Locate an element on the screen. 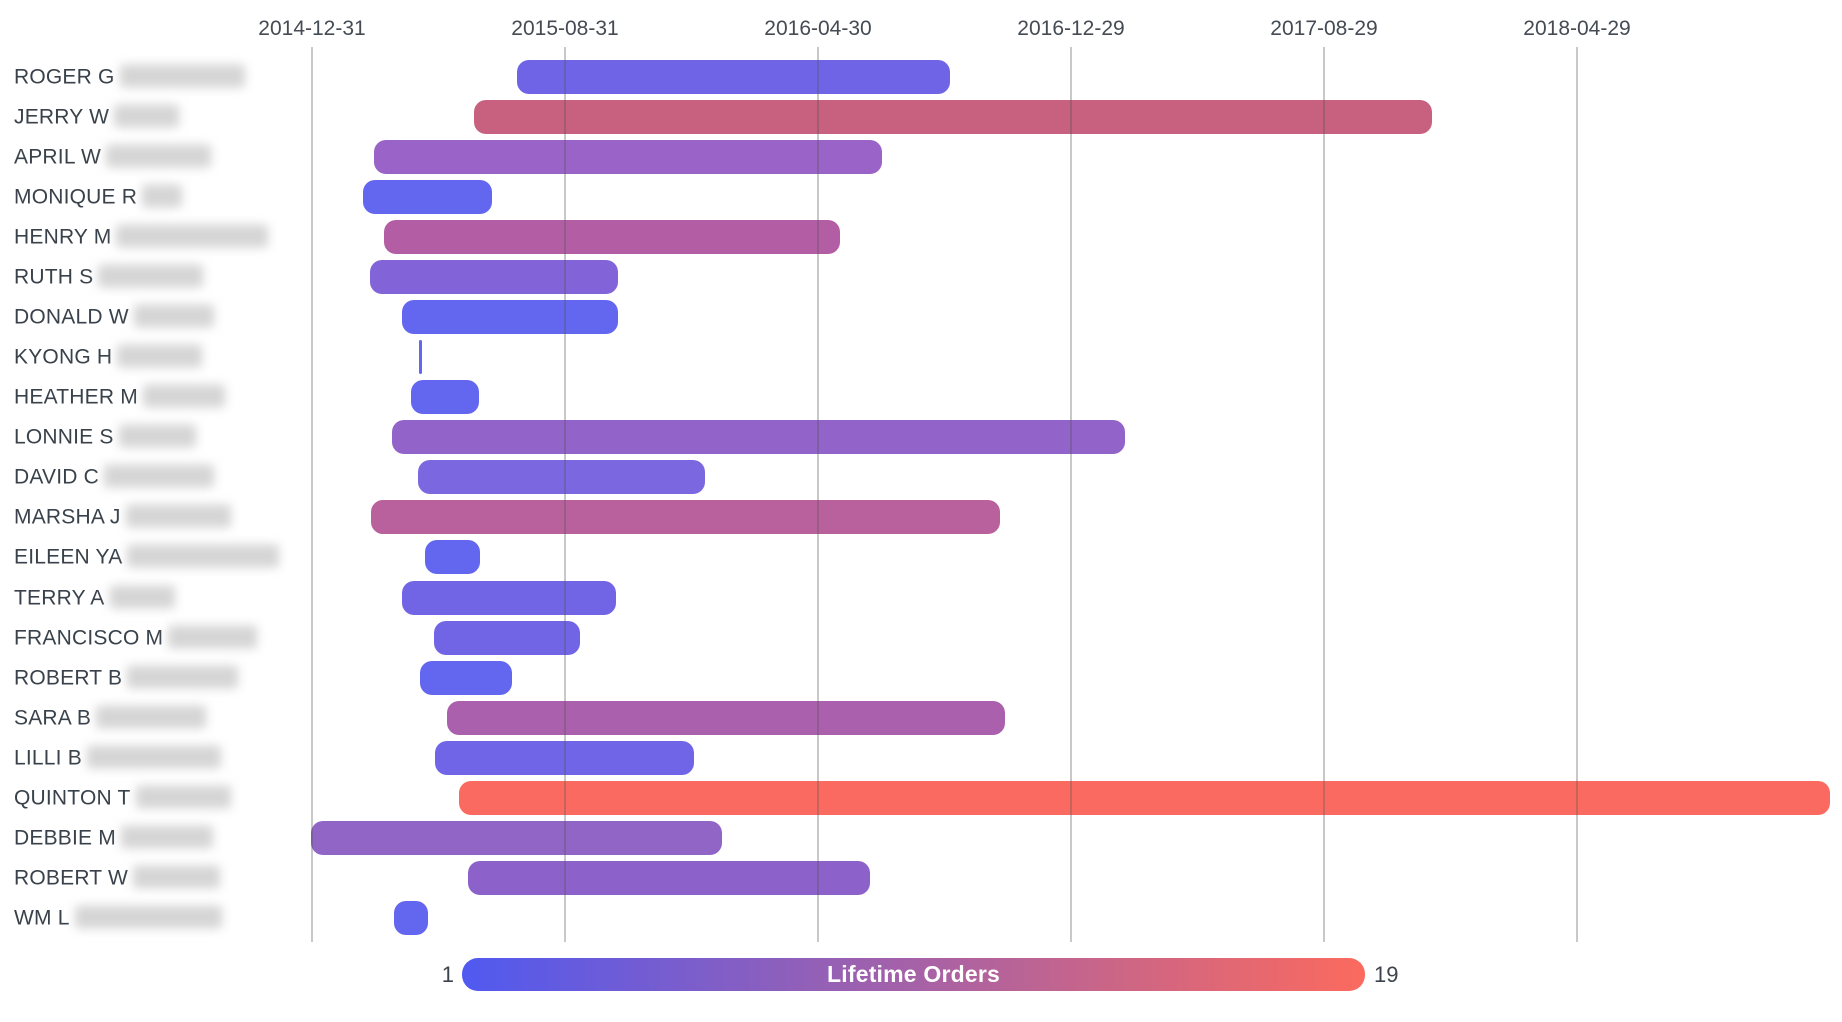 The height and width of the screenshot is (1022, 1842). row-label-text: DEBBIE M is located at coordinates (65, 838).